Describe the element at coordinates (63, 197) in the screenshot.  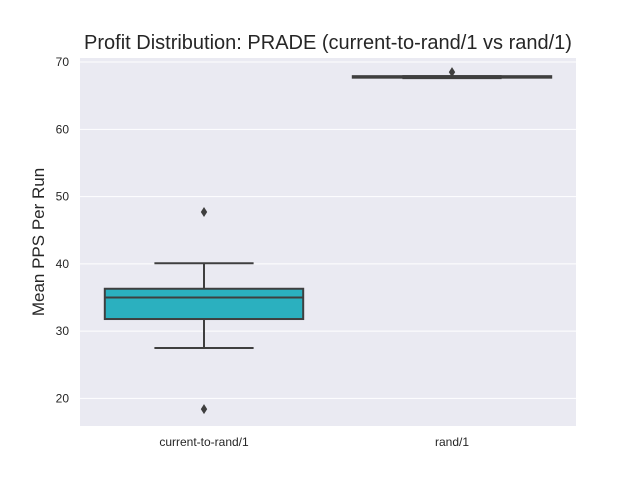
I see `y-tick-label: 50` at that location.